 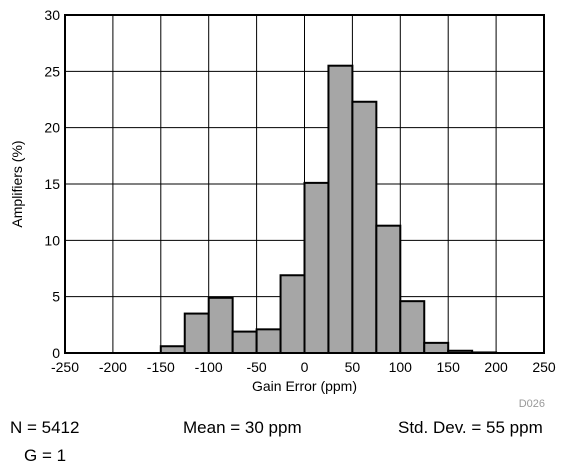 I want to click on x-tick-label: 150, so click(x=449, y=367).